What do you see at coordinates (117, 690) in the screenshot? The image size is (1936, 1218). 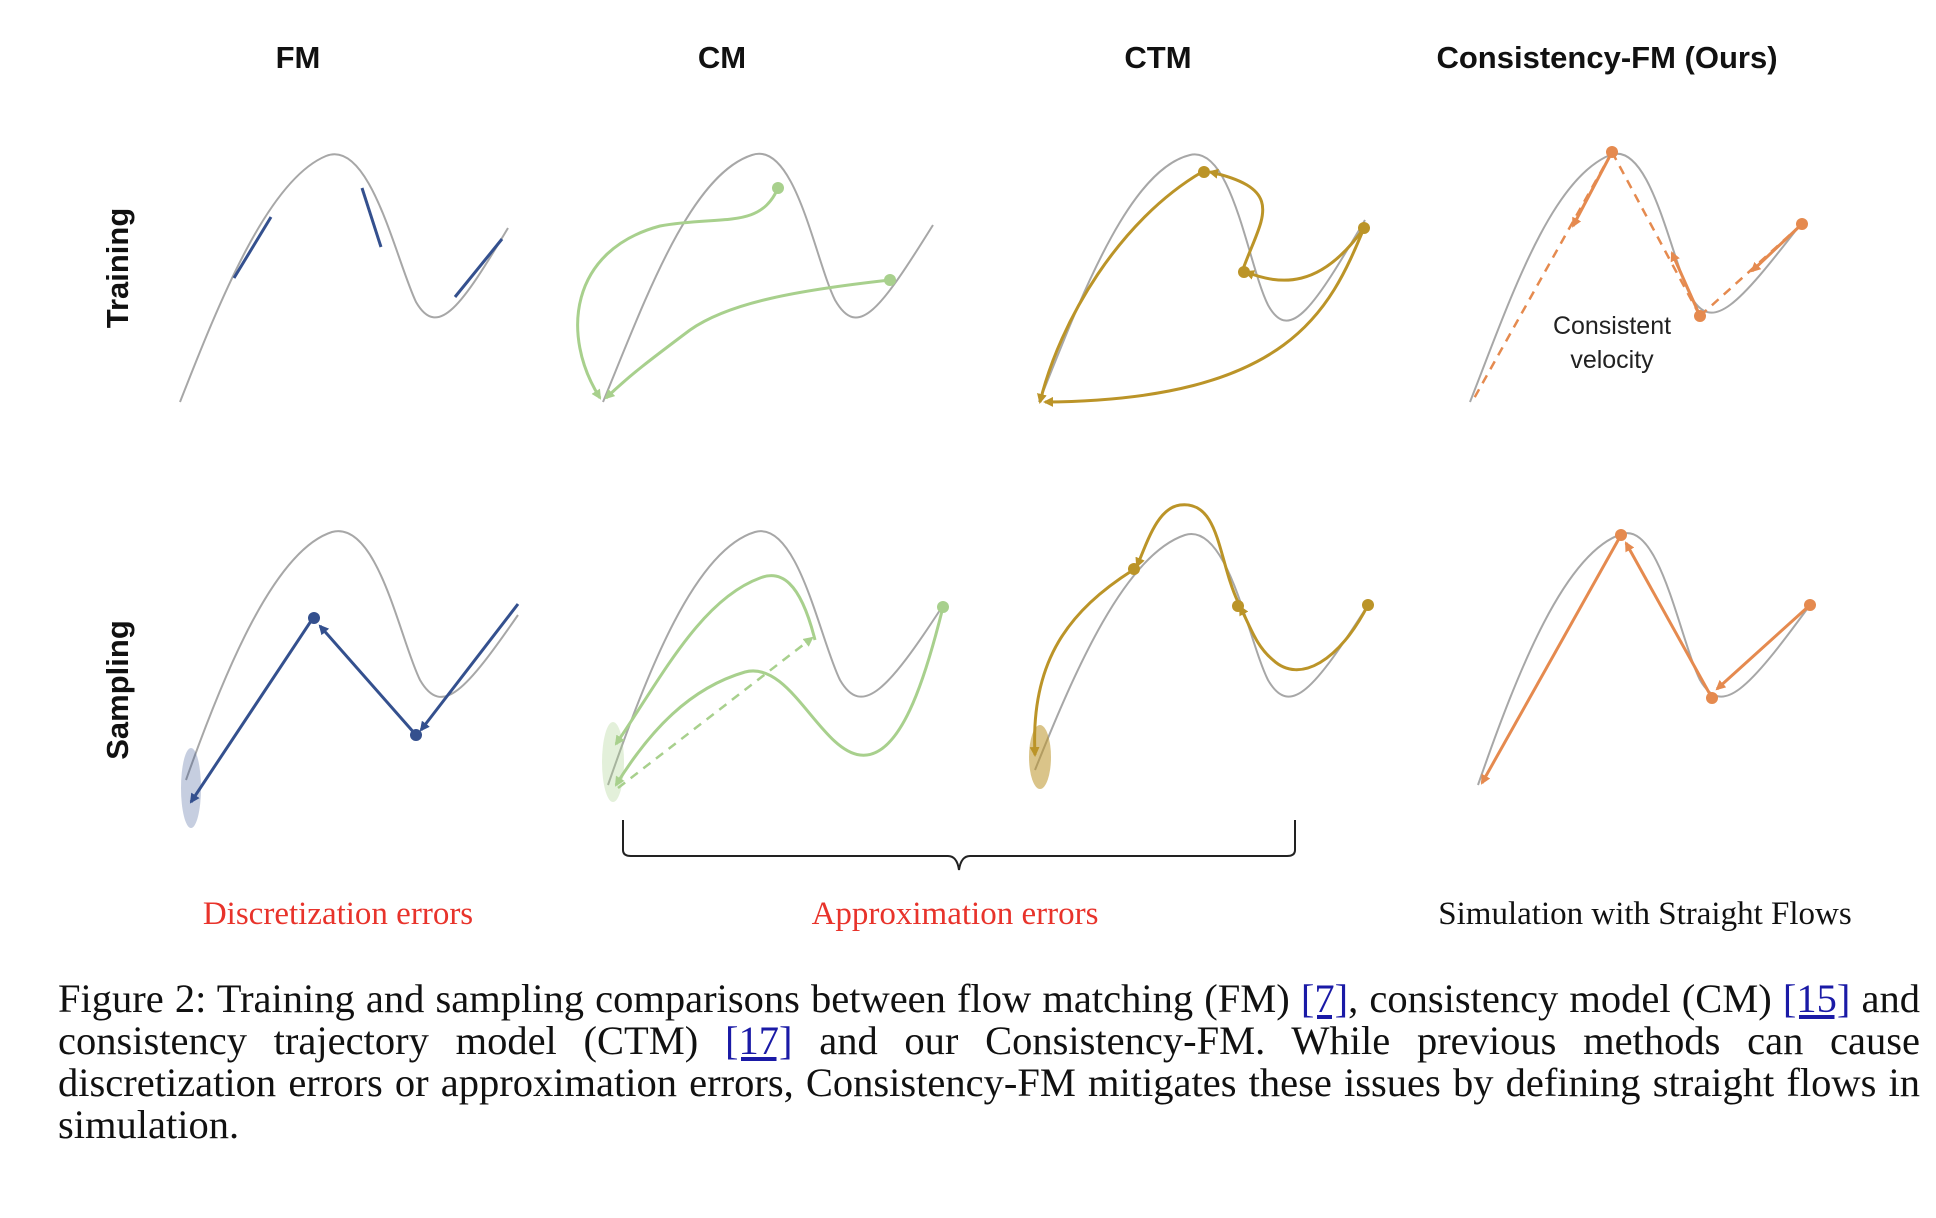 I see `row-label-sampling: Sampling` at bounding box center [117, 690].